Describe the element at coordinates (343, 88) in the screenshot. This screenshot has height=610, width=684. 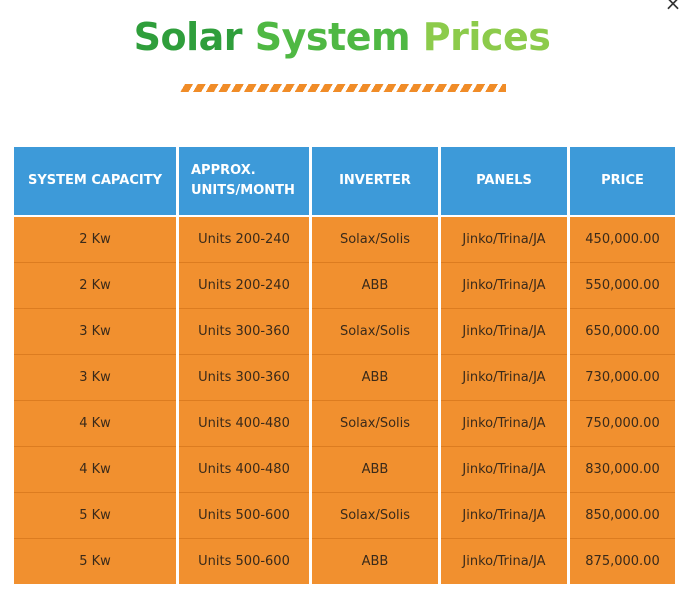
I see `striped-divider` at that location.